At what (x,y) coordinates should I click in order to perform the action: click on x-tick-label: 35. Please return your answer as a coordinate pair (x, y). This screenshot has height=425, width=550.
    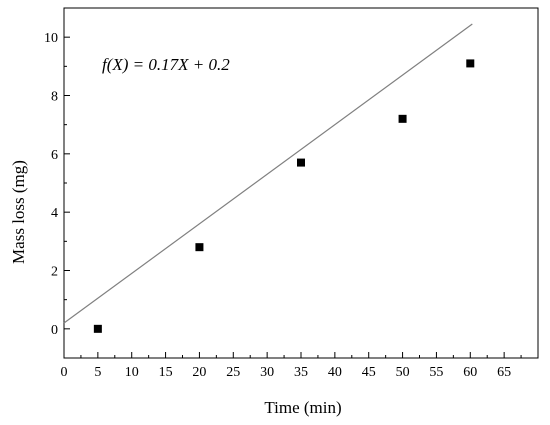
    Looking at the image, I should click on (301, 372).